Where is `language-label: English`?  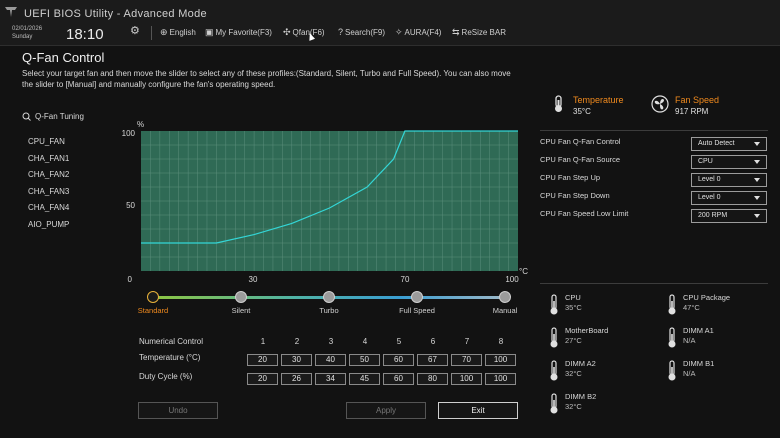
language-label: English is located at coordinates (182, 32).